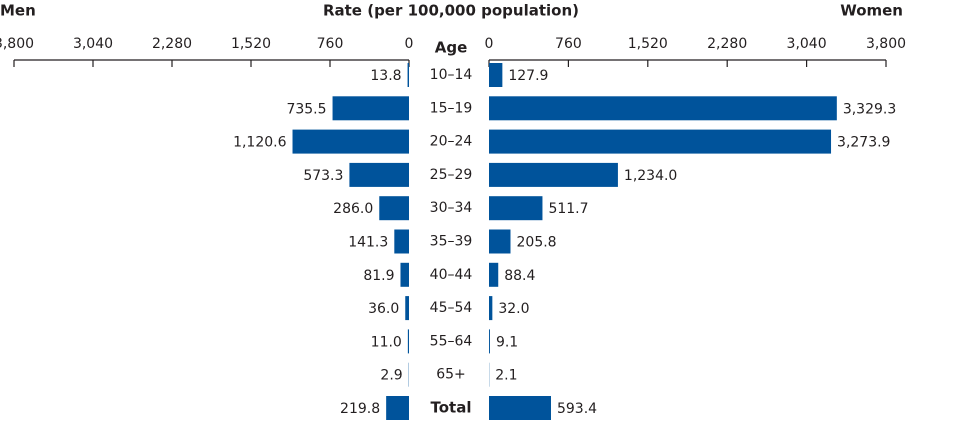  I want to click on left-tick-label: 3,800, so click(17, 44).